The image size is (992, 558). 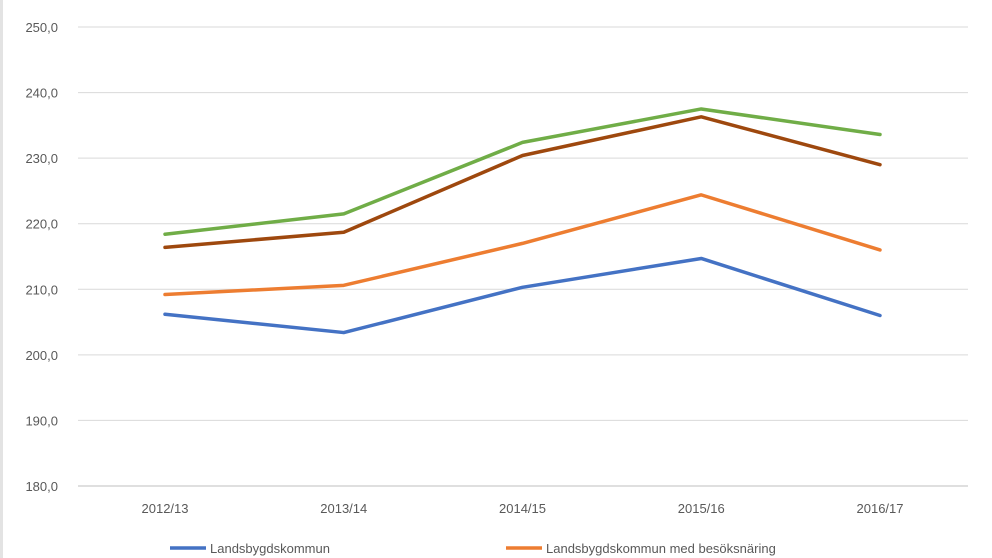 What do you see at coordinates (522, 508) in the screenshot?
I see `x-tick-label: 2014/15` at bounding box center [522, 508].